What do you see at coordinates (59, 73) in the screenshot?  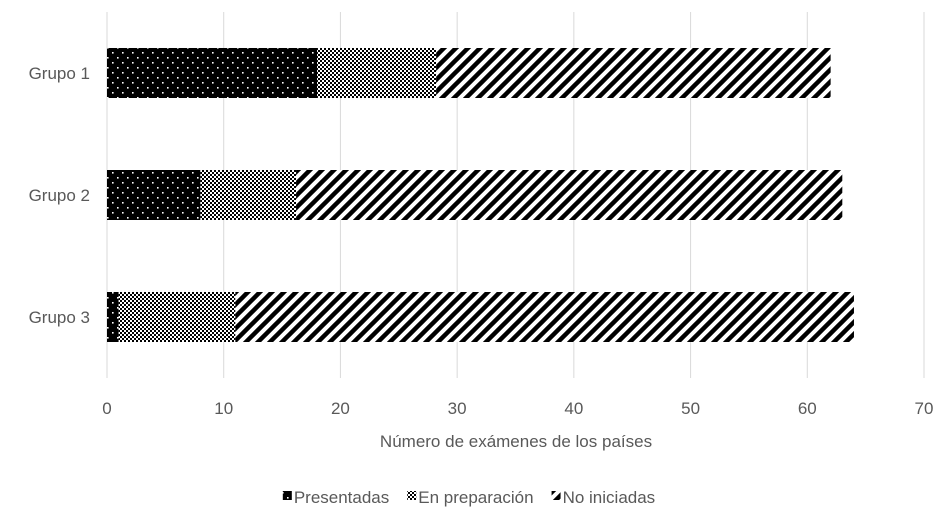 I see `category-label-grupo-1: Grupo 1` at bounding box center [59, 73].